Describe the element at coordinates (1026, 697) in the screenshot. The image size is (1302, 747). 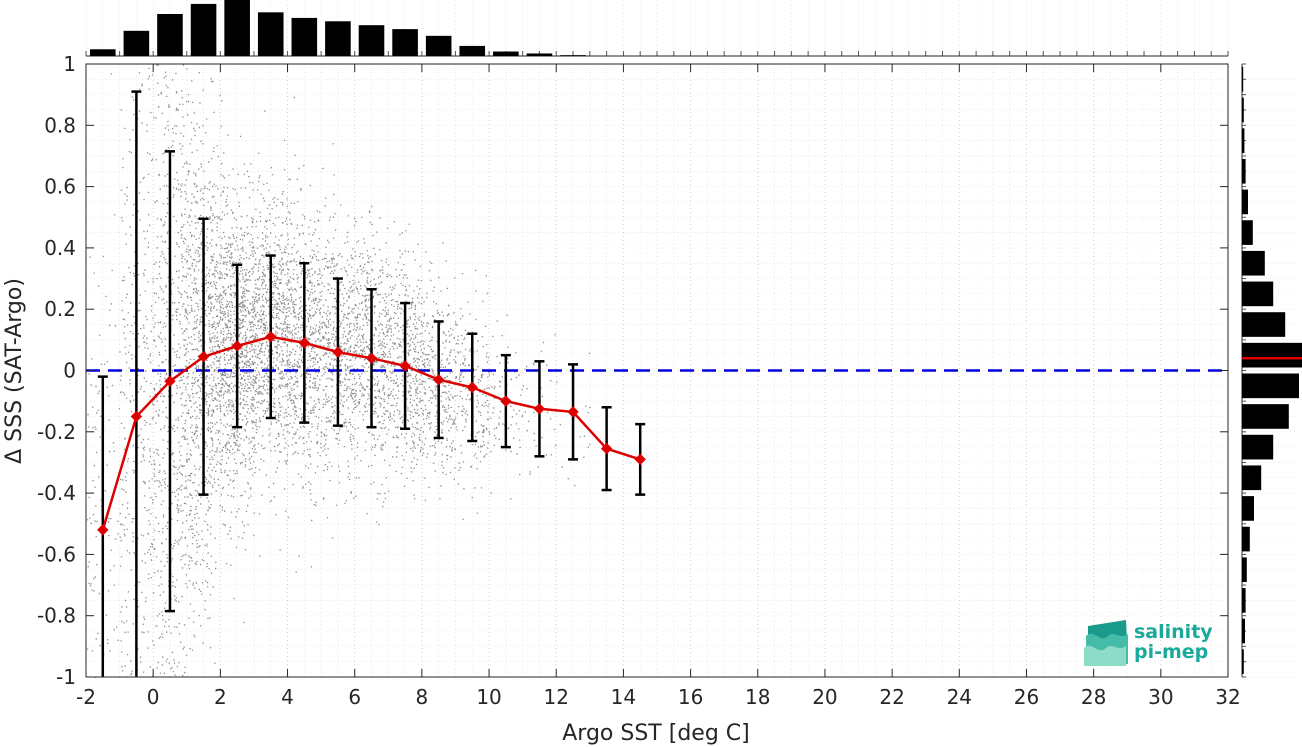
I see `x-tick-label: 26` at that location.